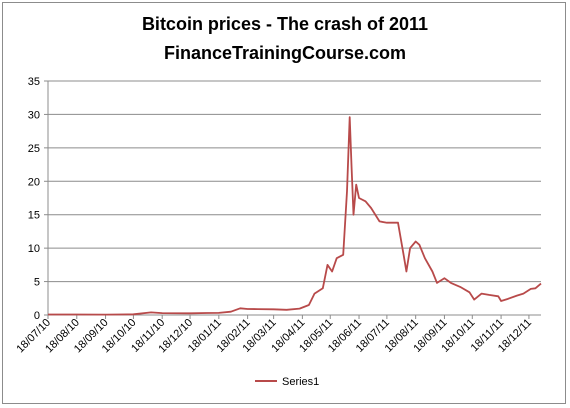 The width and height of the screenshot is (570, 408). I want to click on chart-subtitle: FinanceTrainingCourse.com, so click(285, 53).